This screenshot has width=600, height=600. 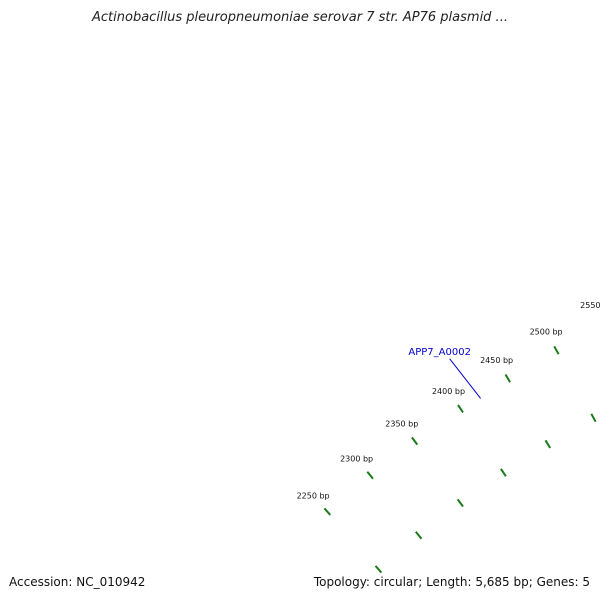 What do you see at coordinates (77, 582) in the screenshot?
I see `accession-text: Accession: NC_010942` at bounding box center [77, 582].